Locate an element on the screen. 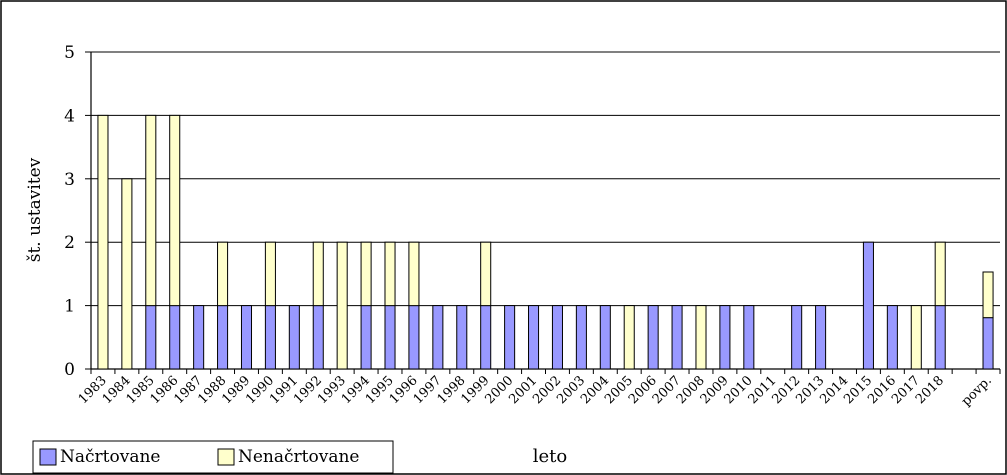  bar-nacrtovane-2002 is located at coordinates (557, 337).